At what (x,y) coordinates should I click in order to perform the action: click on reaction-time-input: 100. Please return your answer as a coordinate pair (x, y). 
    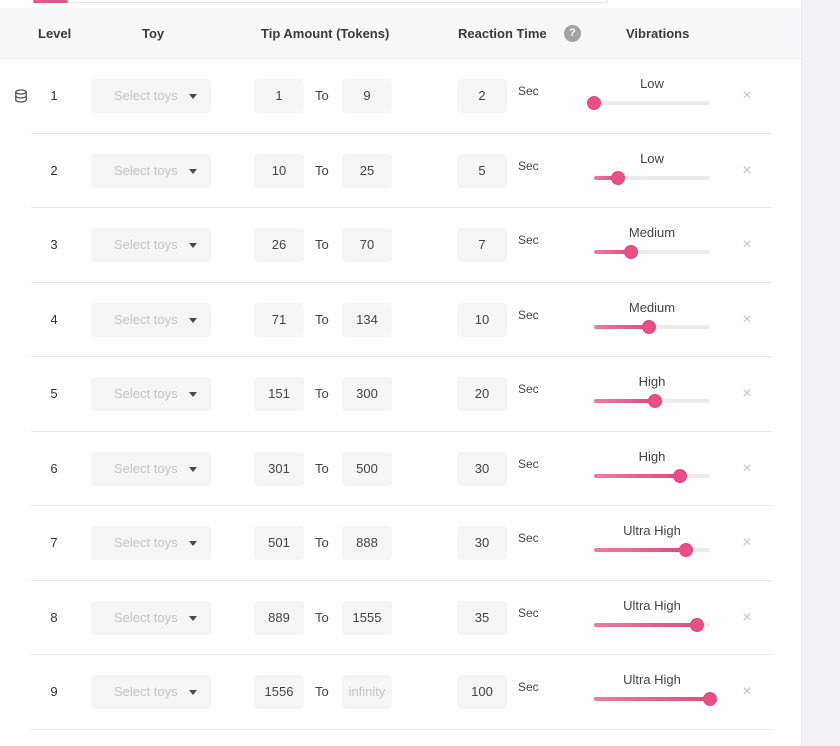
    Looking at the image, I should click on (482, 692).